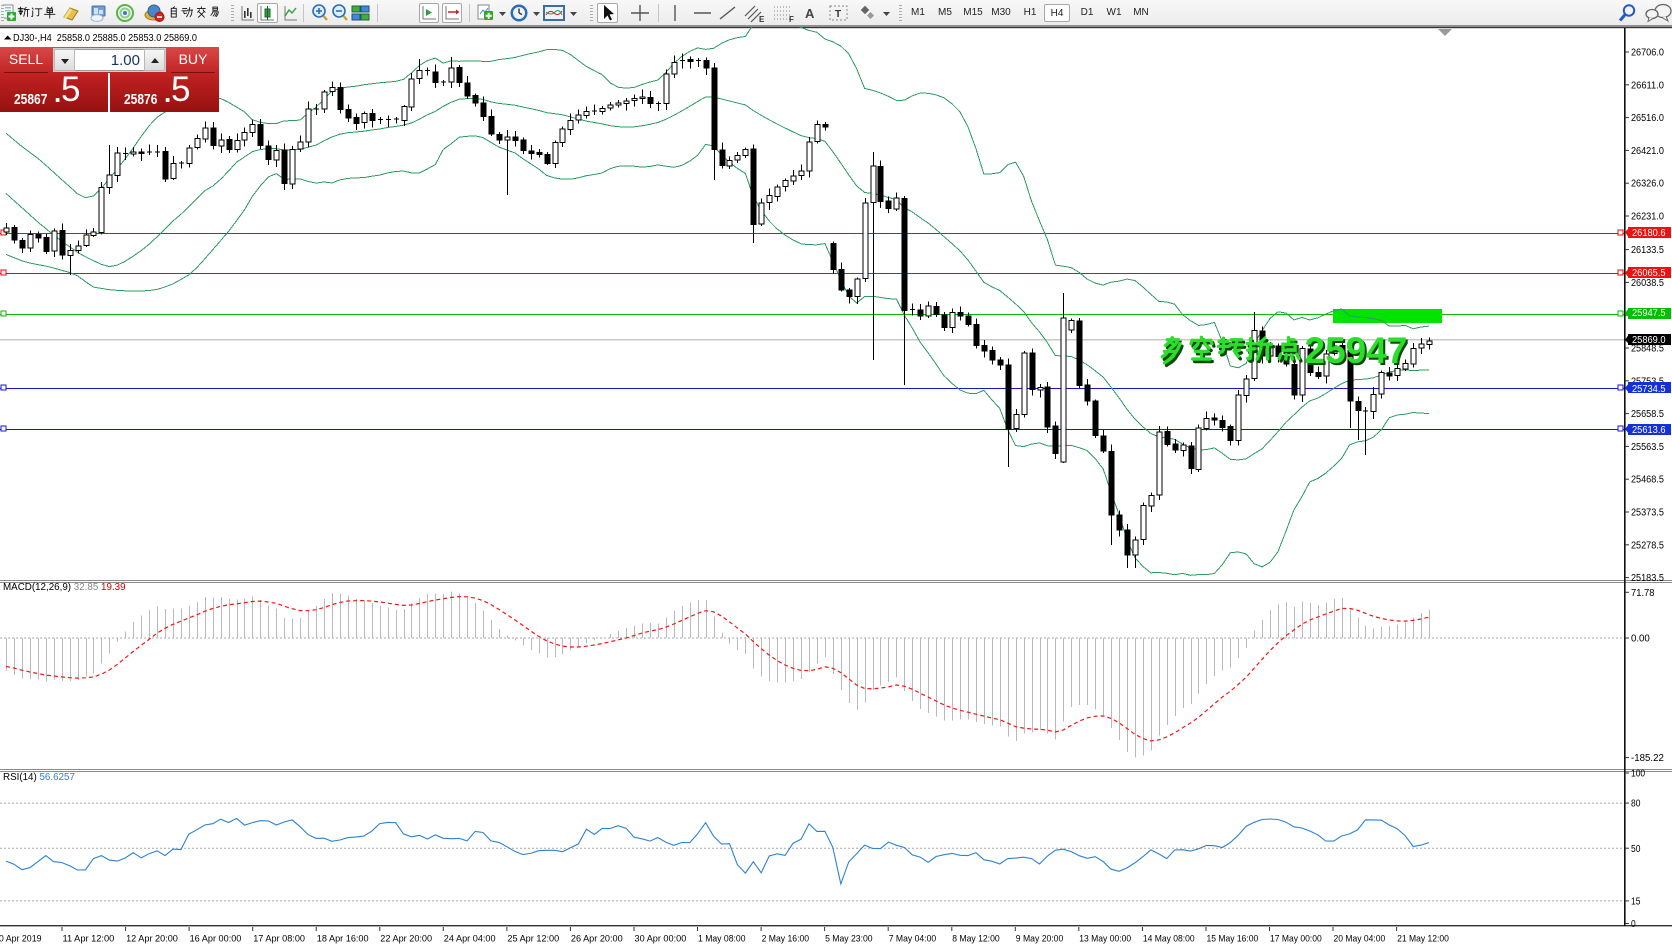 Image resolution: width=1672 pixels, height=949 pixels. I want to click on svg-text: 0, so click(1633, 924).